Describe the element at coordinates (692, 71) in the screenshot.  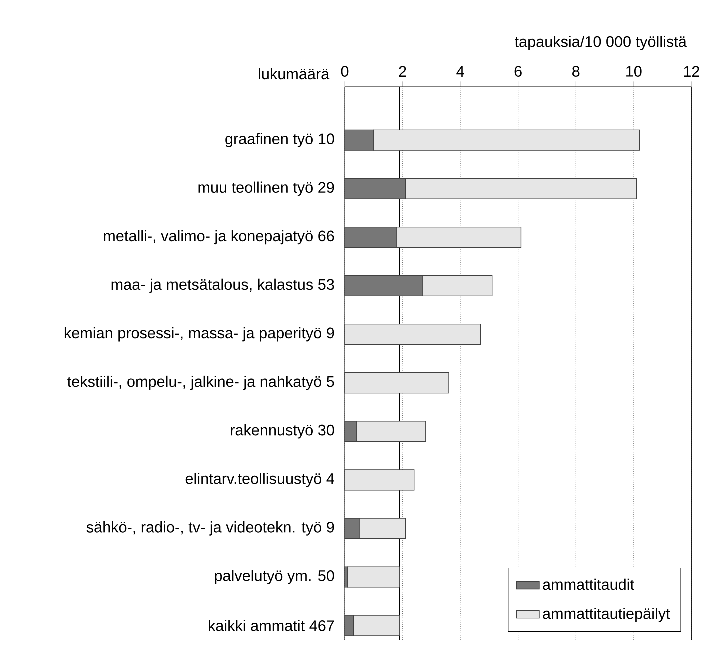
I see `x-tick-label: 12` at that location.